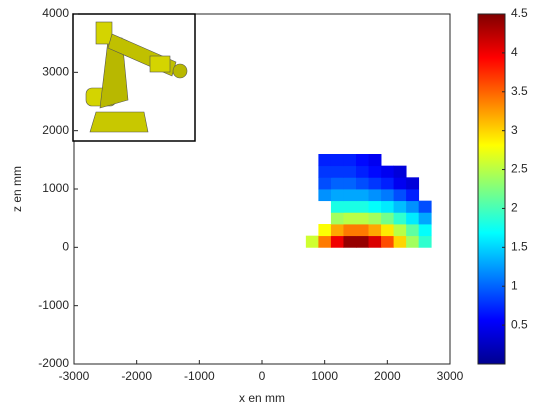 The height and width of the screenshot is (408, 535). I want to click on x-tick-label: -1000, so click(199, 376).